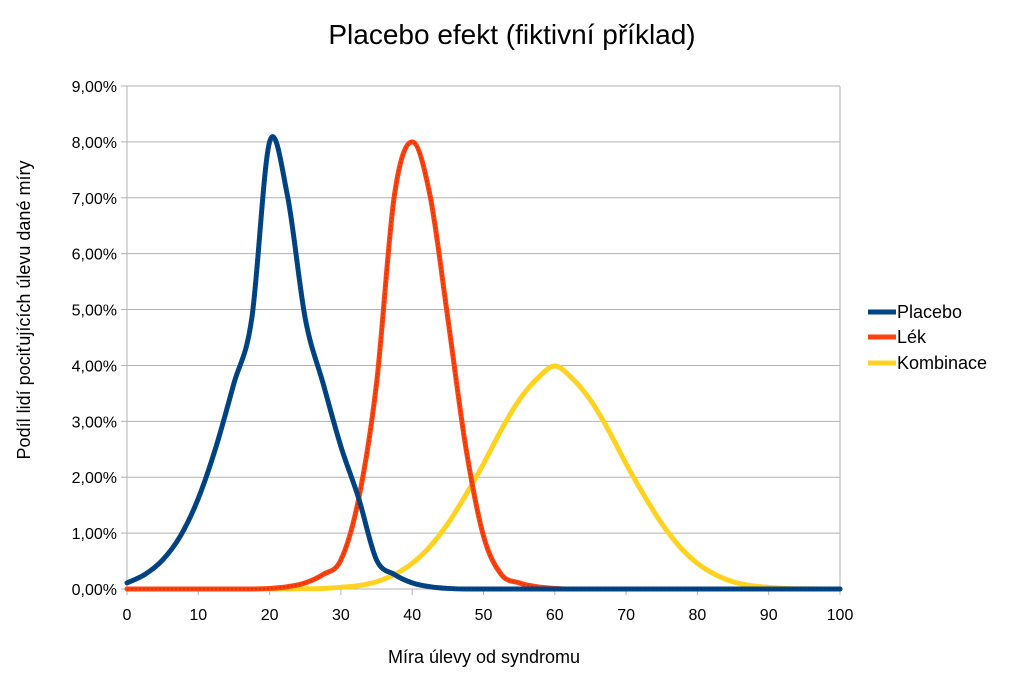 This screenshot has width=1024, height=684. I want to click on y-tick-label: 7,00%, so click(94, 199).